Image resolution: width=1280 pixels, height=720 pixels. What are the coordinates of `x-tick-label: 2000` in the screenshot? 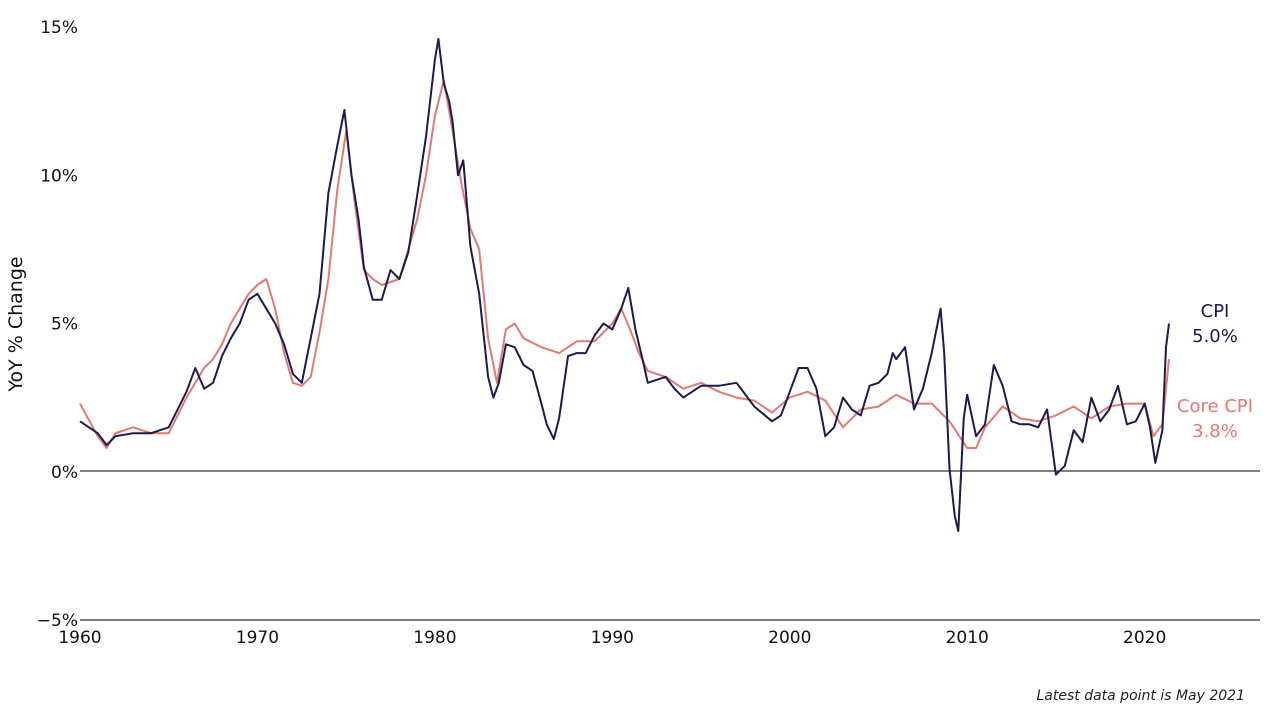 It's located at (789, 638).